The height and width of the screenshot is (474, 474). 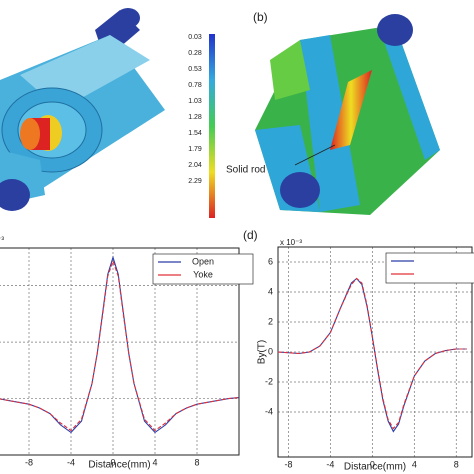 What do you see at coordinates (270, 321) in the screenshot?
I see `y-tick-label: 2` at bounding box center [270, 321].